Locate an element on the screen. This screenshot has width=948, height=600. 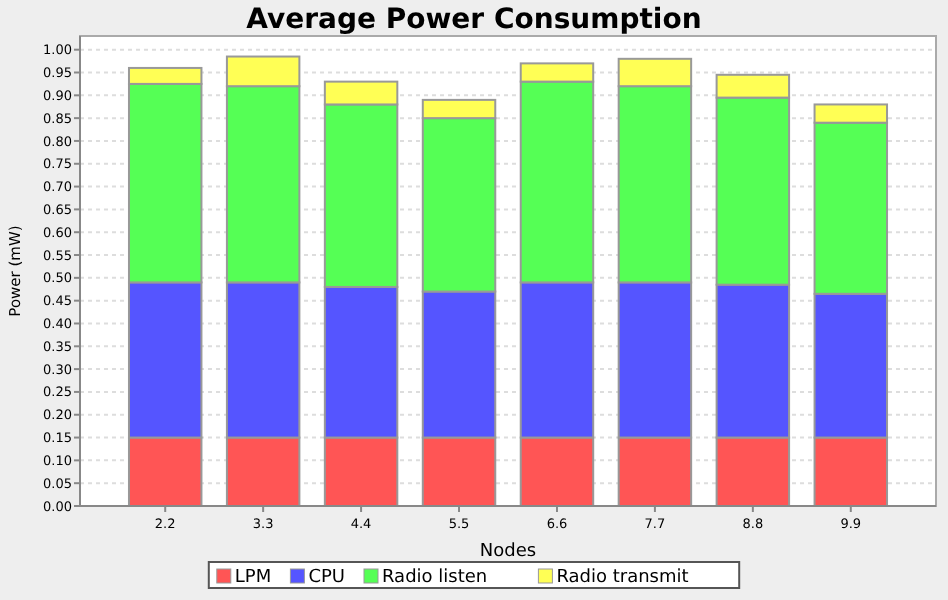
legend-label: Radio transmit is located at coordinates (623, 578).